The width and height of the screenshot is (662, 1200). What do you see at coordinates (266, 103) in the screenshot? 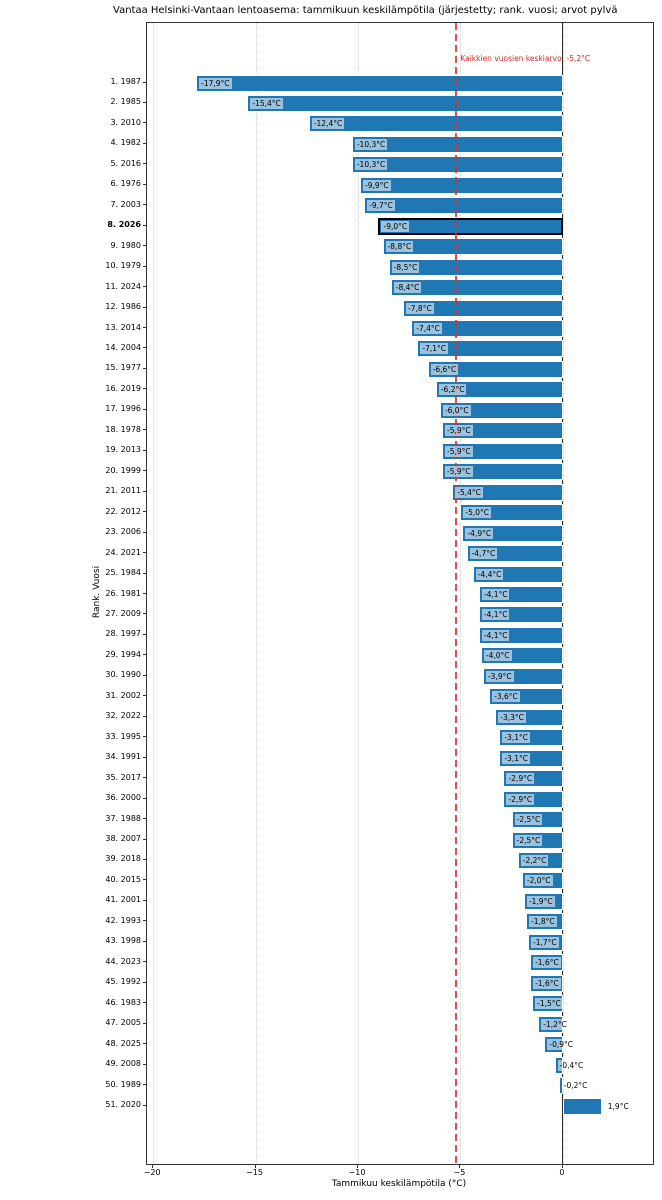
I see `bar-value-label: -15,4°C` at bounding box center [266, 103].